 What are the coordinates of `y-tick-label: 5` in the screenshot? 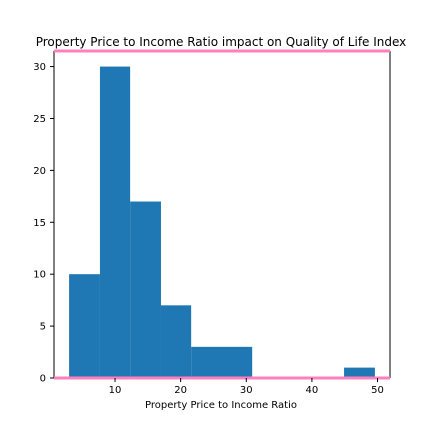 It's located at (43, 327).